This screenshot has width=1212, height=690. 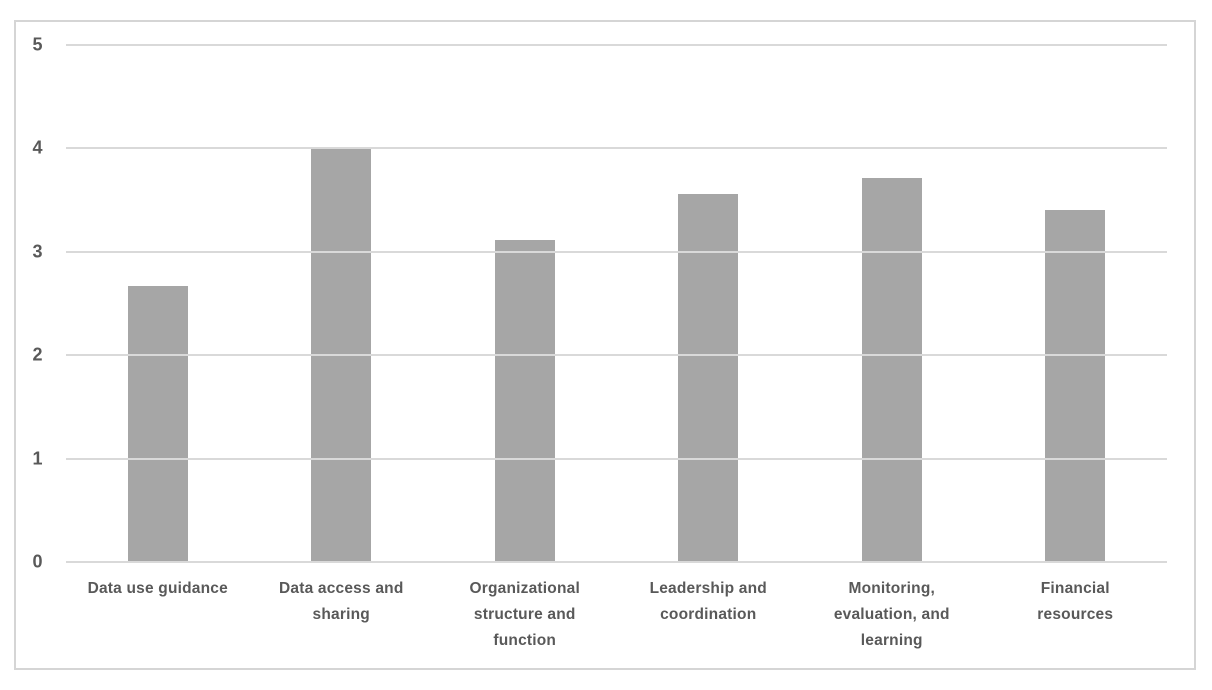 What do you see at coordinates (341, 602) in the screenshot?
I see `x-category-label: Data access and sharing` at bounding box center [341, 602].